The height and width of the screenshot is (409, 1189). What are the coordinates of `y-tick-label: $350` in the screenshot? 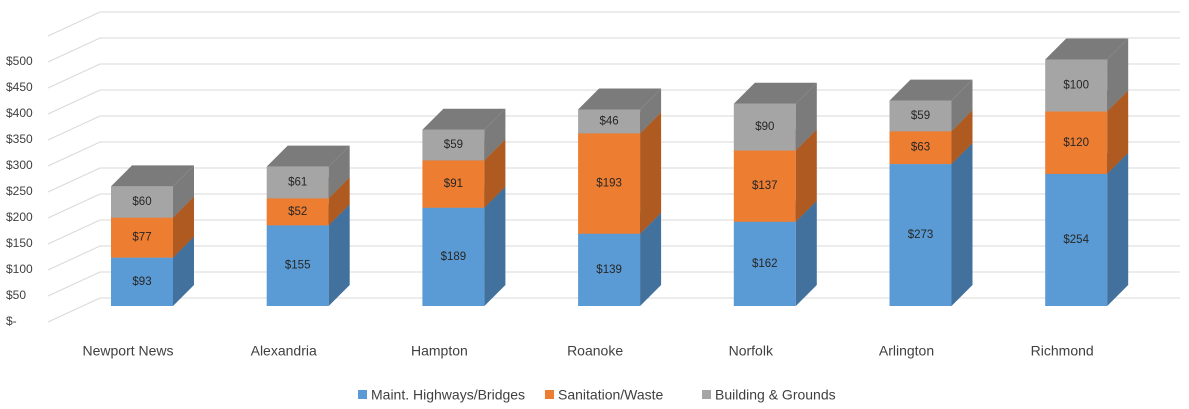 It's located at (19, 139).